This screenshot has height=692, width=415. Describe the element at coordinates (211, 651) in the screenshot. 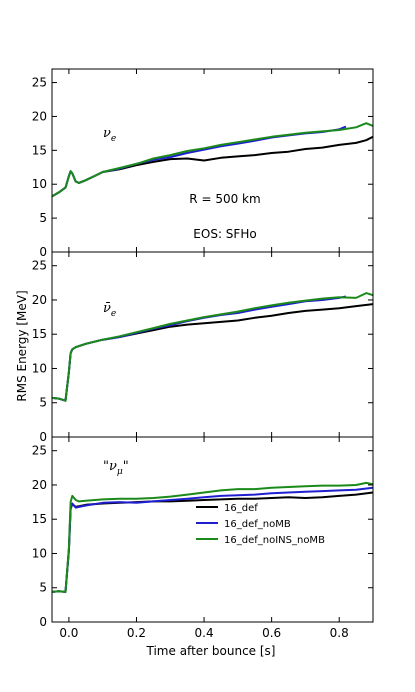

I see `x-axis-label: Time after bounce [s]` at that location.